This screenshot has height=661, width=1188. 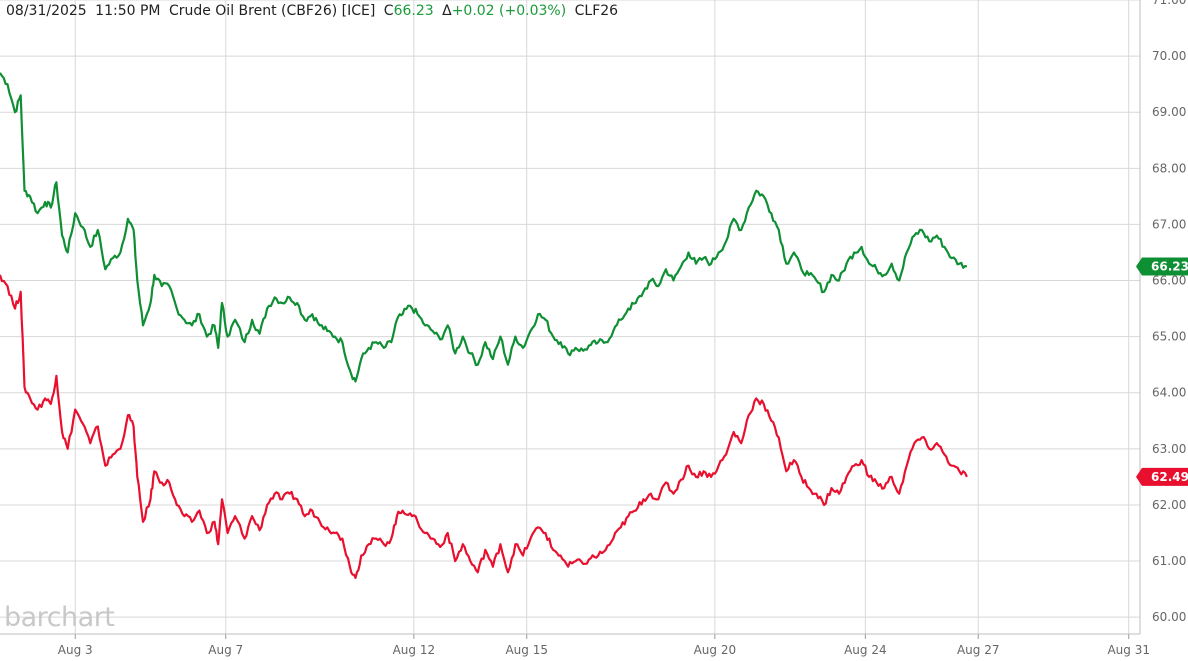 What do you see at coordinates (75, 650) in the screenshot?
I see `x-tick-label: Aug 3` at bounding box center [75, 650].